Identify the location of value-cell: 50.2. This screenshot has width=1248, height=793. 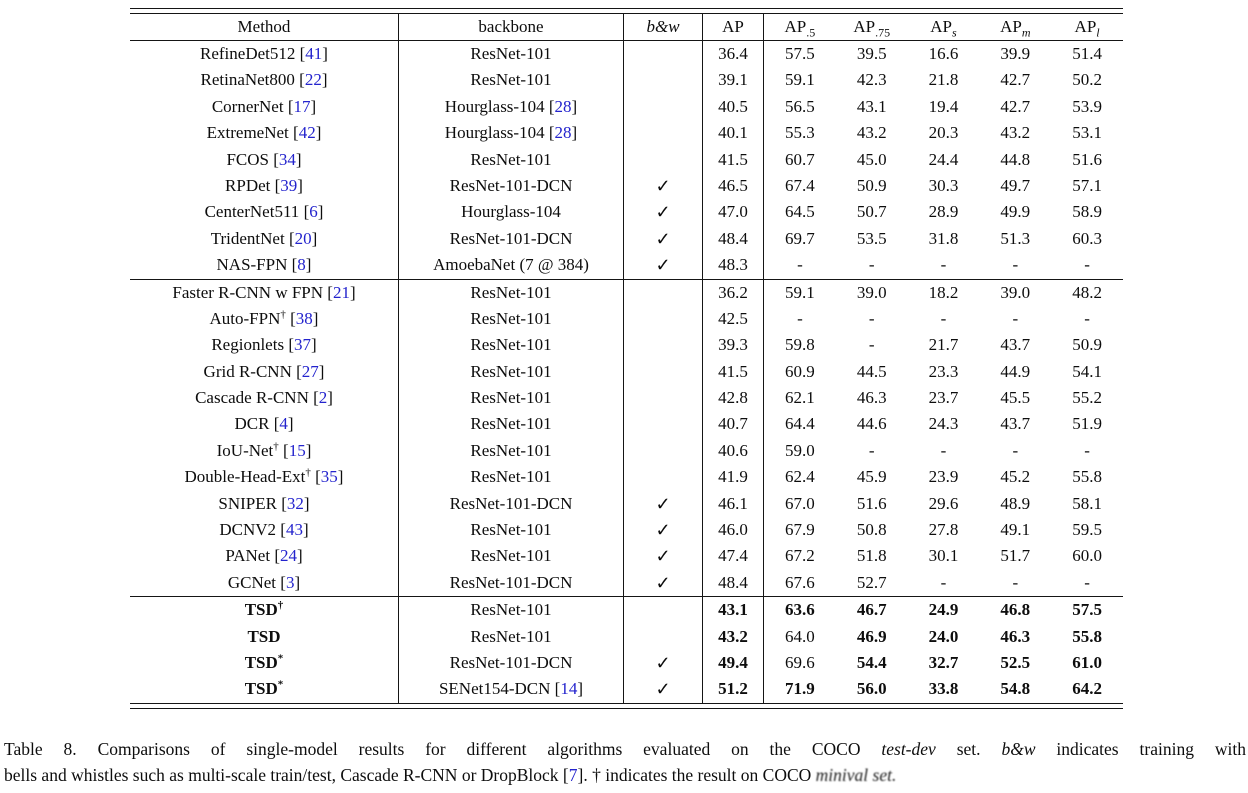
(1087, 80).